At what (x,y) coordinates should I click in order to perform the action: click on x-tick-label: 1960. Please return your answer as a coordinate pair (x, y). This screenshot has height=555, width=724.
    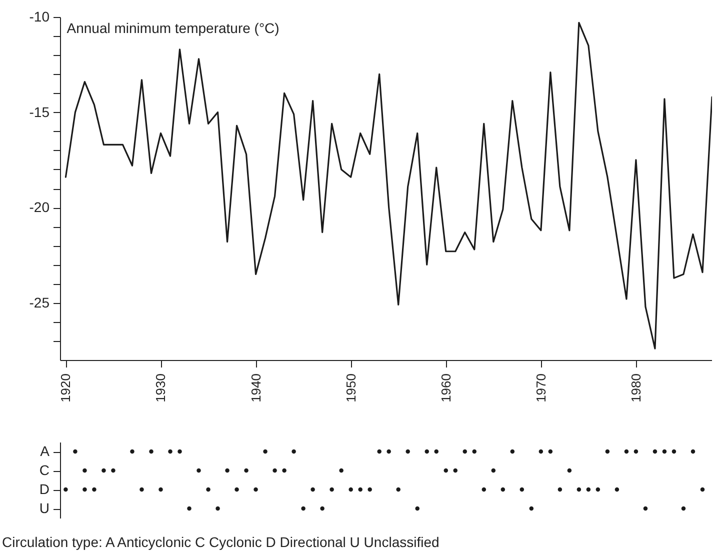
    Looking at the image, I should click on (446, 388).